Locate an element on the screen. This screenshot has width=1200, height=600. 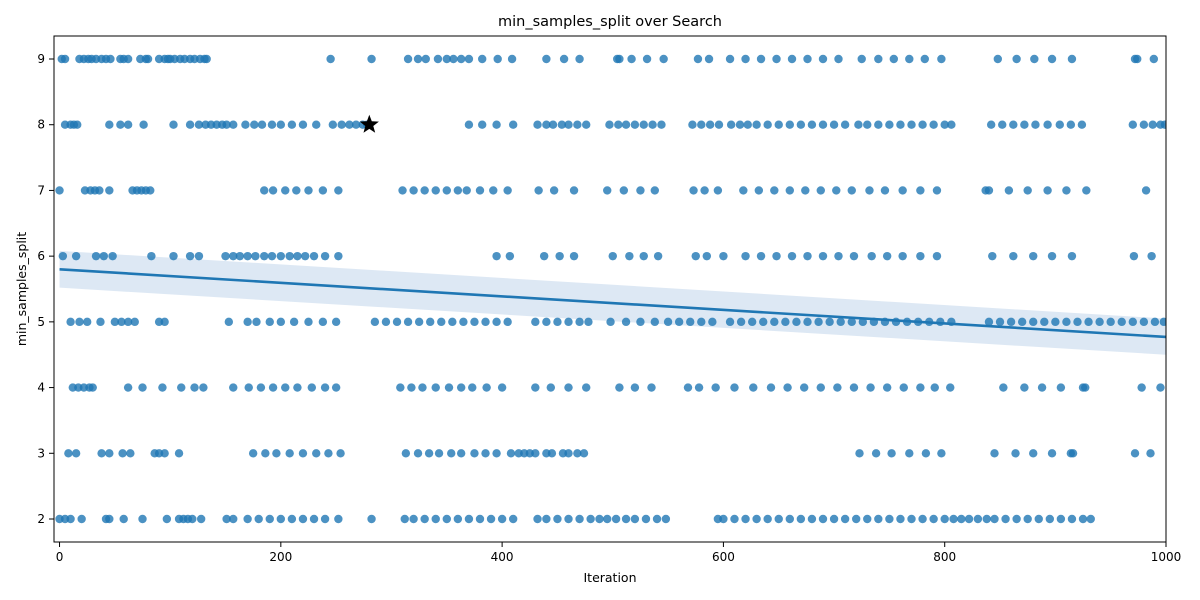
y-axis-label: min_samples_split is located at coordinates (21, 289).